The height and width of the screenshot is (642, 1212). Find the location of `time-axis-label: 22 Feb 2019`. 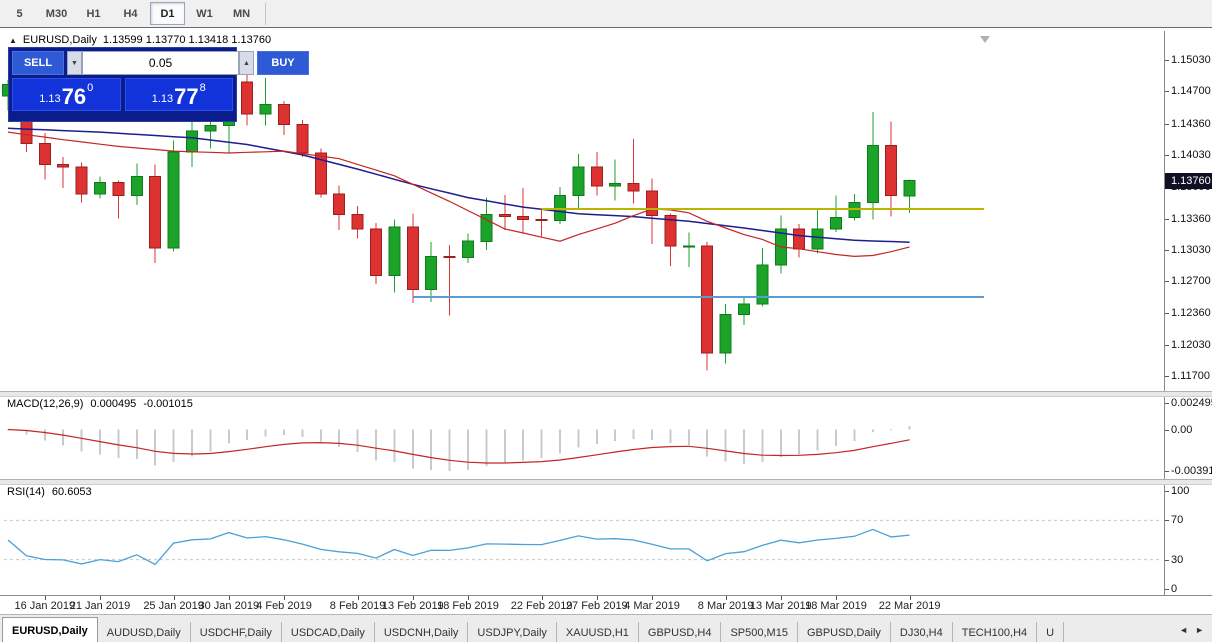

time-axis-label: 22 Feb 2019 is located at coordinates (541, 606).